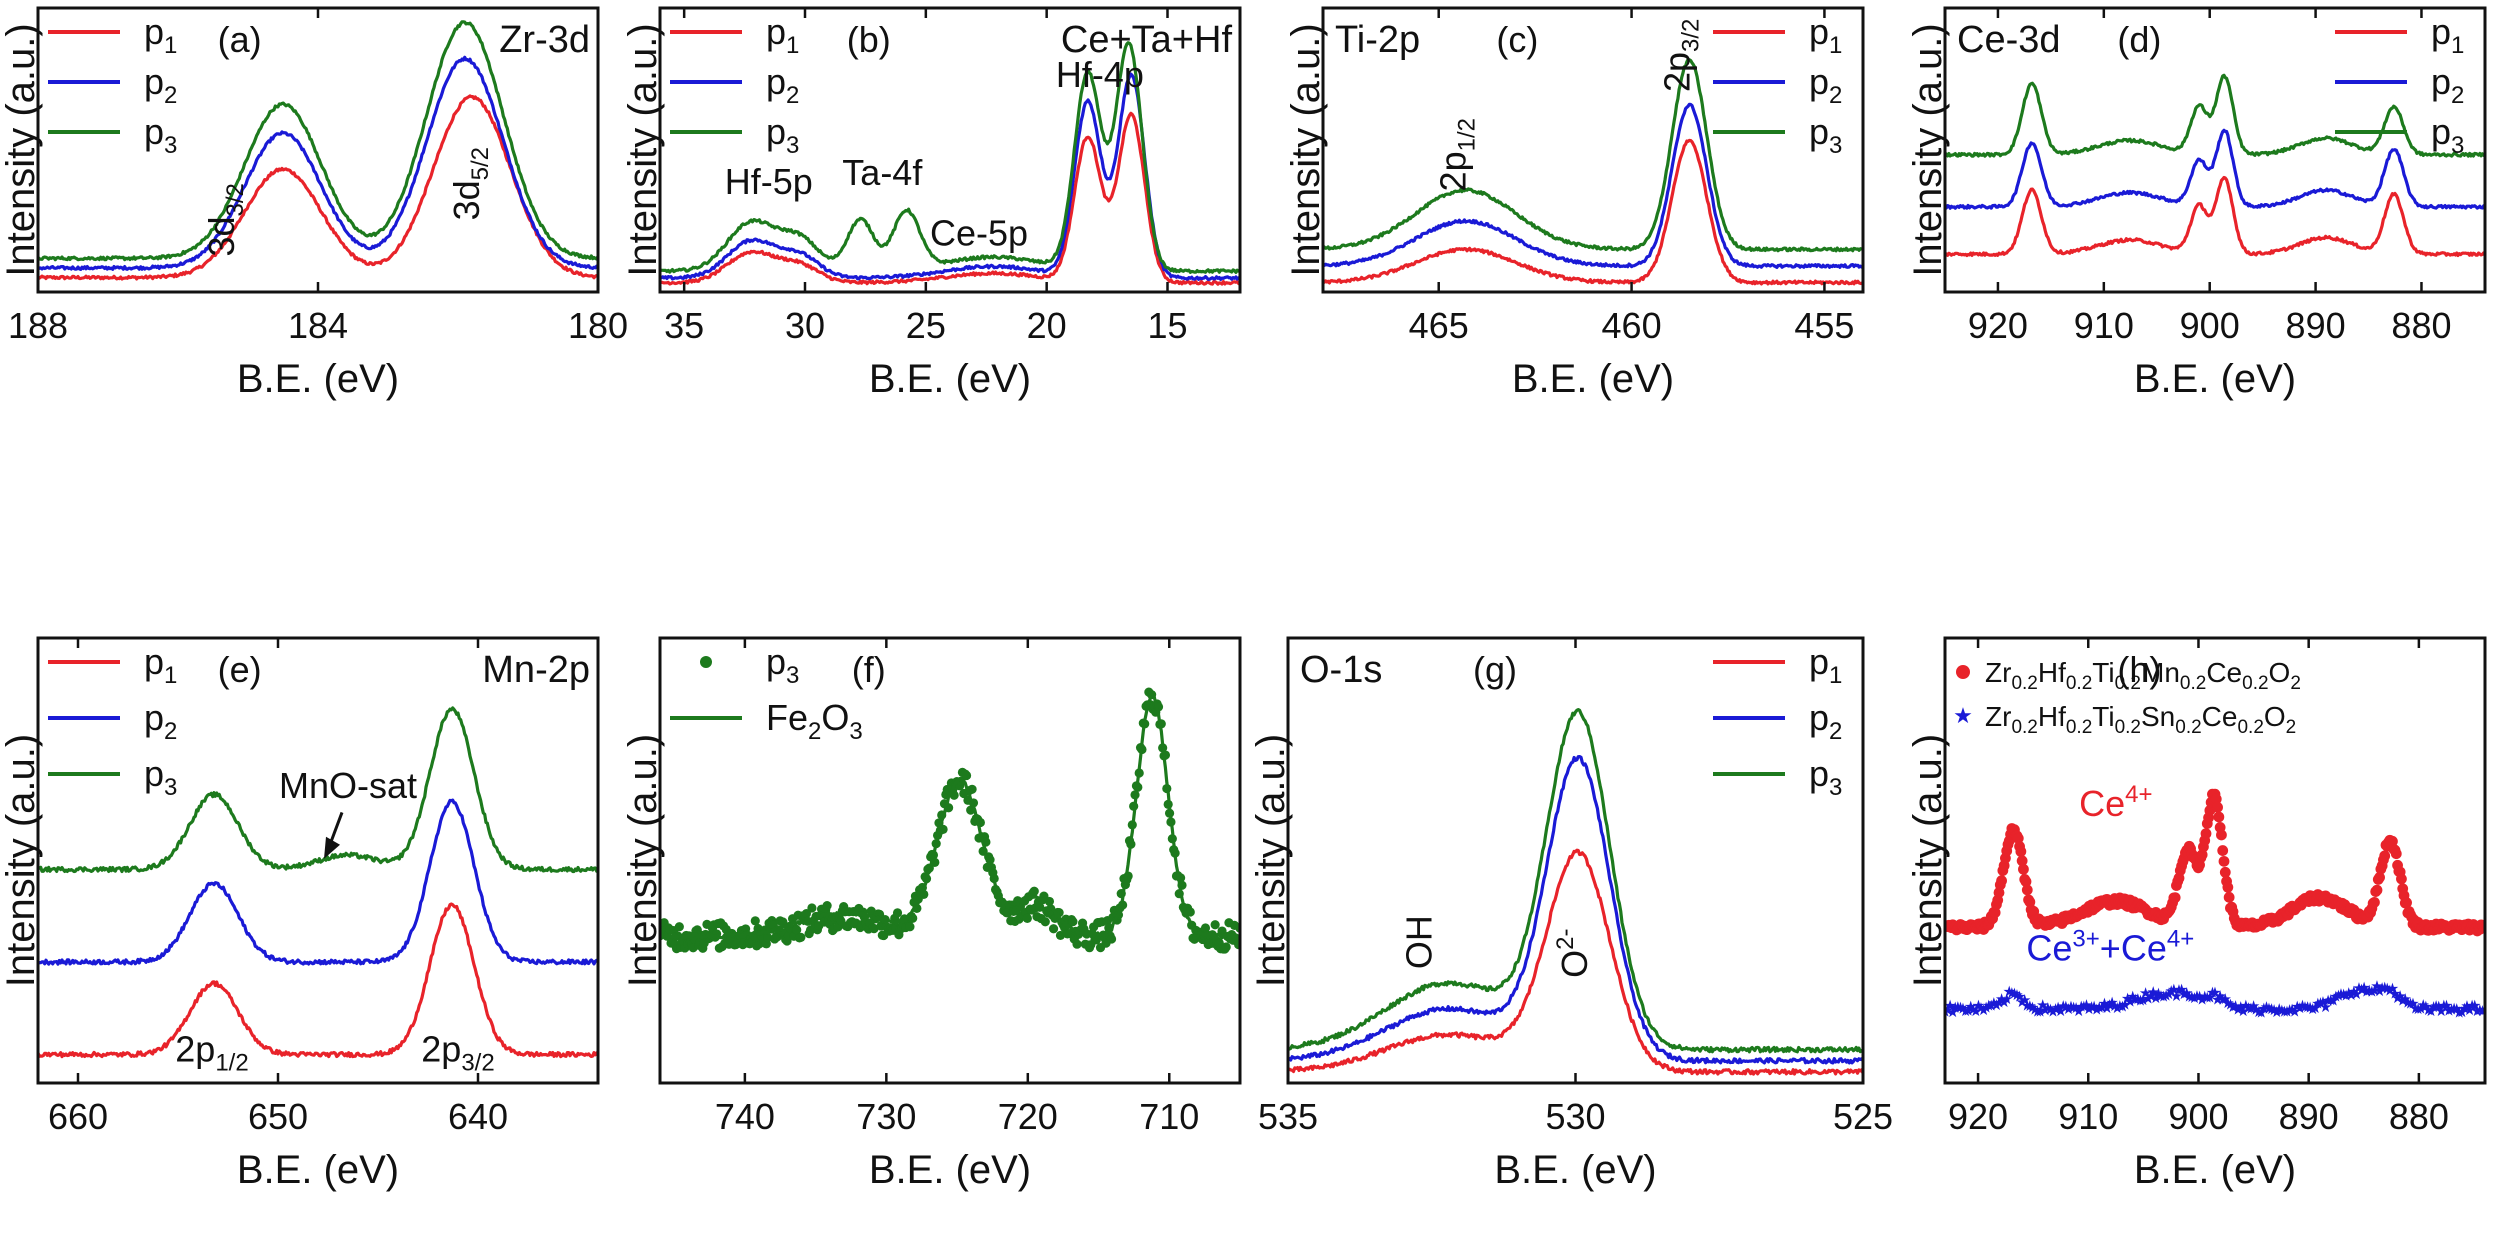 Image resolution: width=2500 pixels, height=1239 pixels. What do you see at coordinates (814, 721) in the screenshot?
I see `legend-entry-label: Fe2​O3​` at bounding box center [814, 721].